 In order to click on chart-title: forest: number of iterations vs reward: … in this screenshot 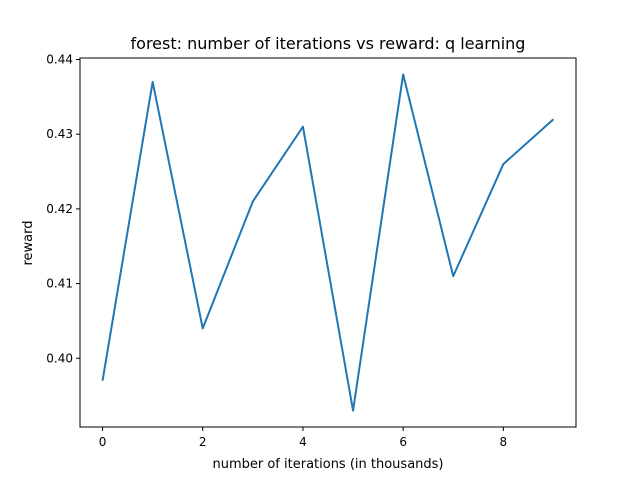, I will do `click(328, 43)`.